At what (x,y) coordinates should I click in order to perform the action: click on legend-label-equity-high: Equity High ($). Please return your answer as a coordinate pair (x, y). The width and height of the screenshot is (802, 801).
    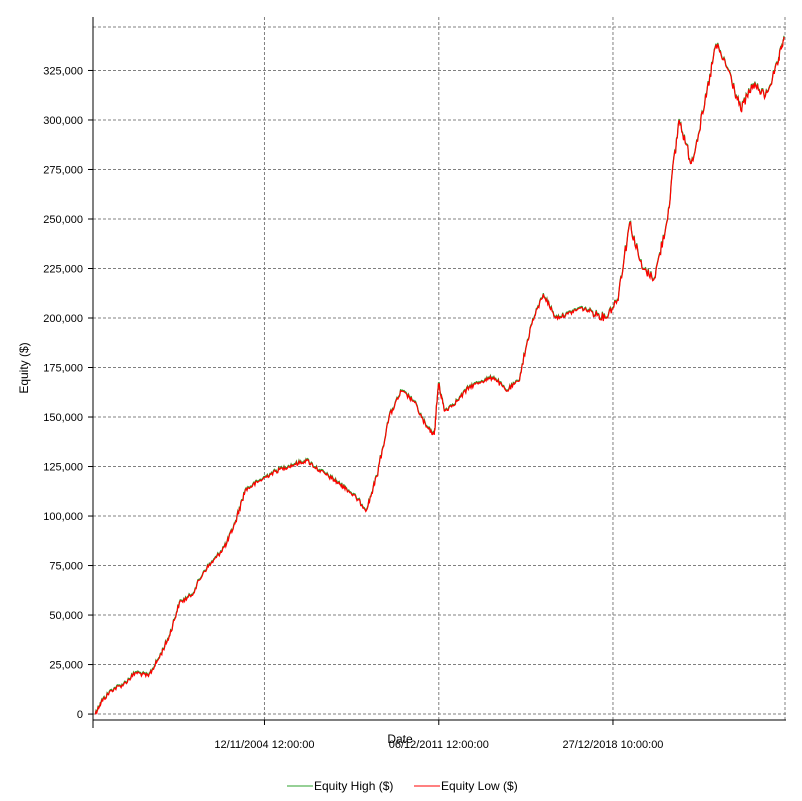
    Looking at the image, I should click on (353, 786).